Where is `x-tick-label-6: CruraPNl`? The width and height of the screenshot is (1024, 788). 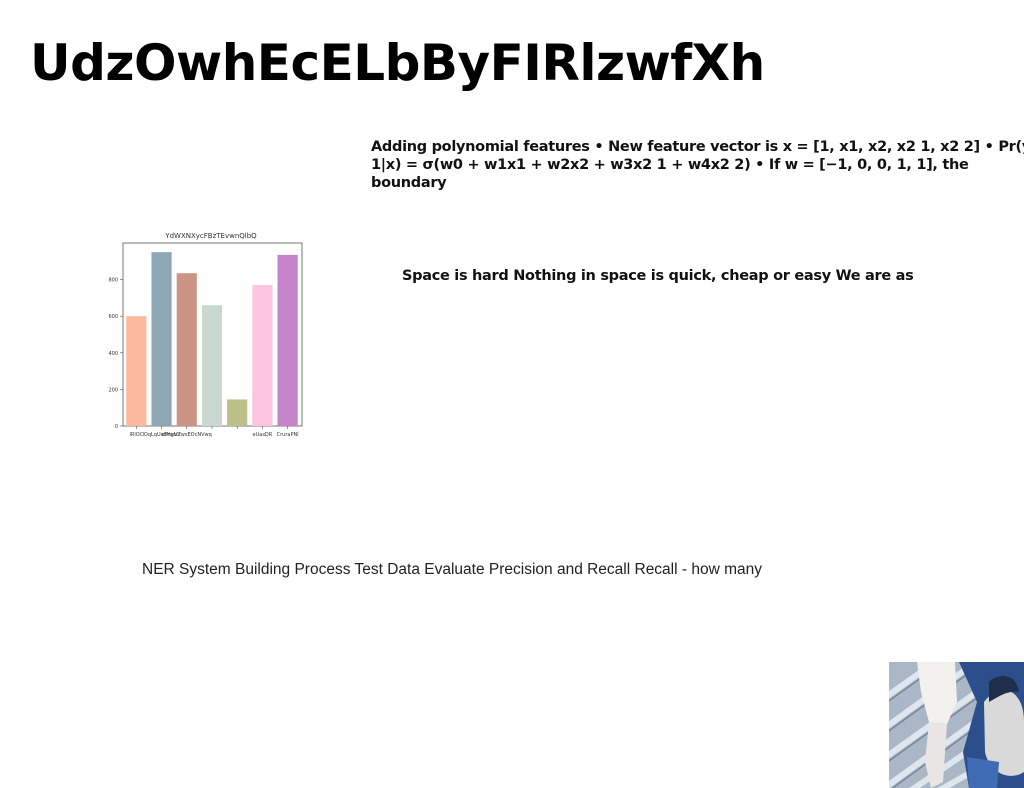
x-tick-label-6: CruraPNl is located at coordinates (288, 435).